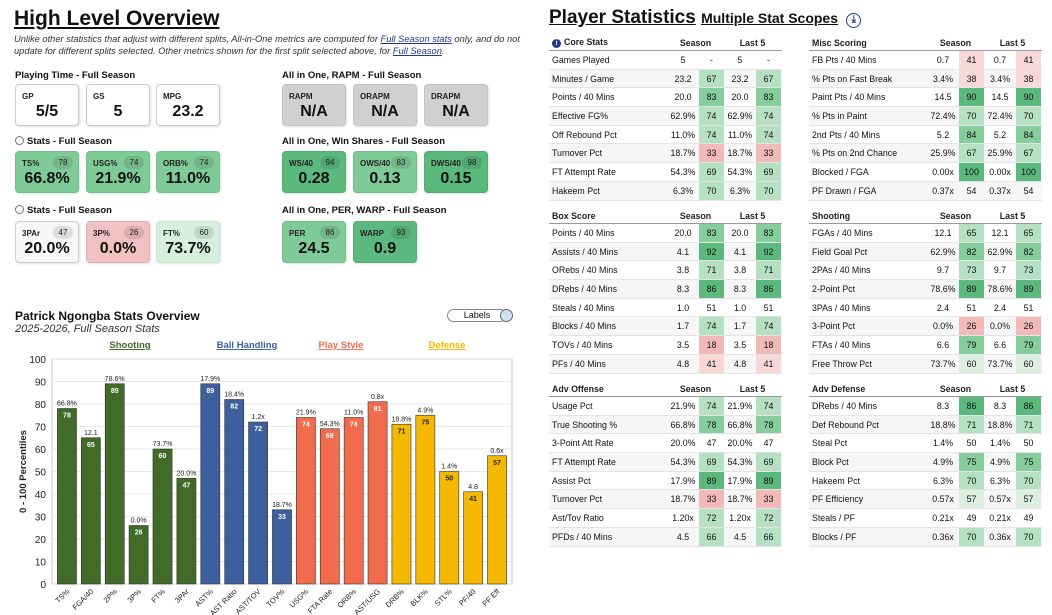 The width and height of the screenshot is (1052, 615). Describe the element at coordinates (1028, 424) in the screenshot. I see `last5-percentile: 71` at that location.